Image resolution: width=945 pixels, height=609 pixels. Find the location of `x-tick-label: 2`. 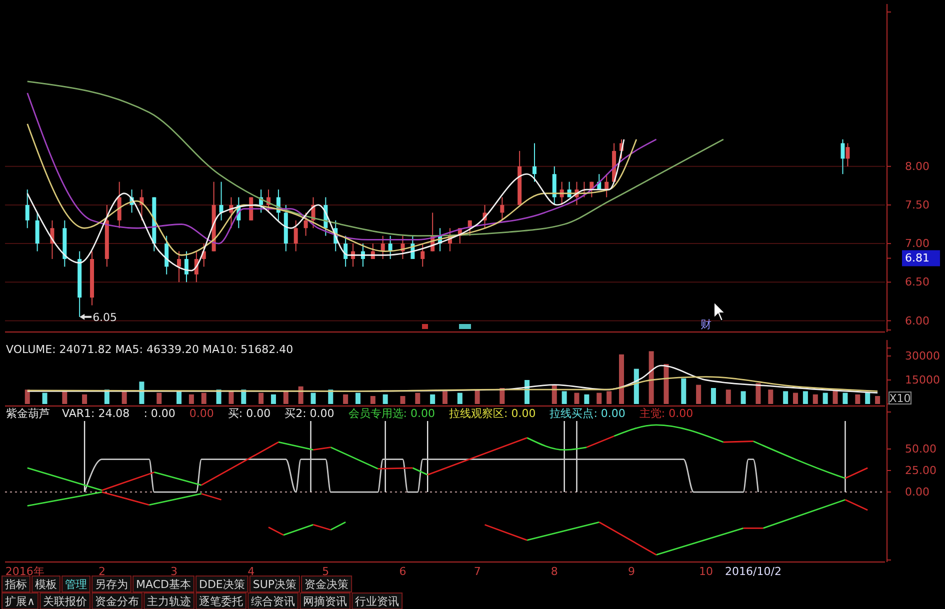

x-tick-label: 2 is located at coordinates (102, 571).